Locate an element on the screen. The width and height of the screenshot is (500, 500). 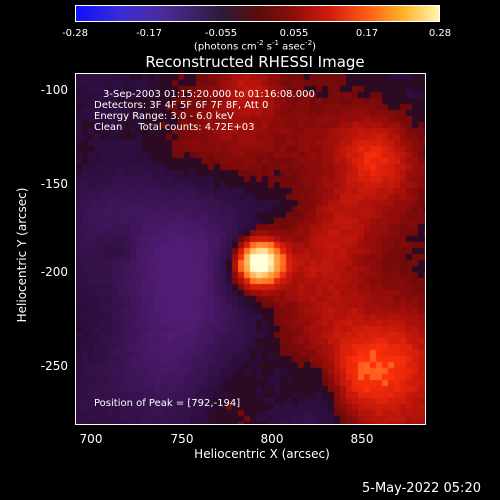
colorbar-tick: -0.055 is located at coordinates (221, 33).